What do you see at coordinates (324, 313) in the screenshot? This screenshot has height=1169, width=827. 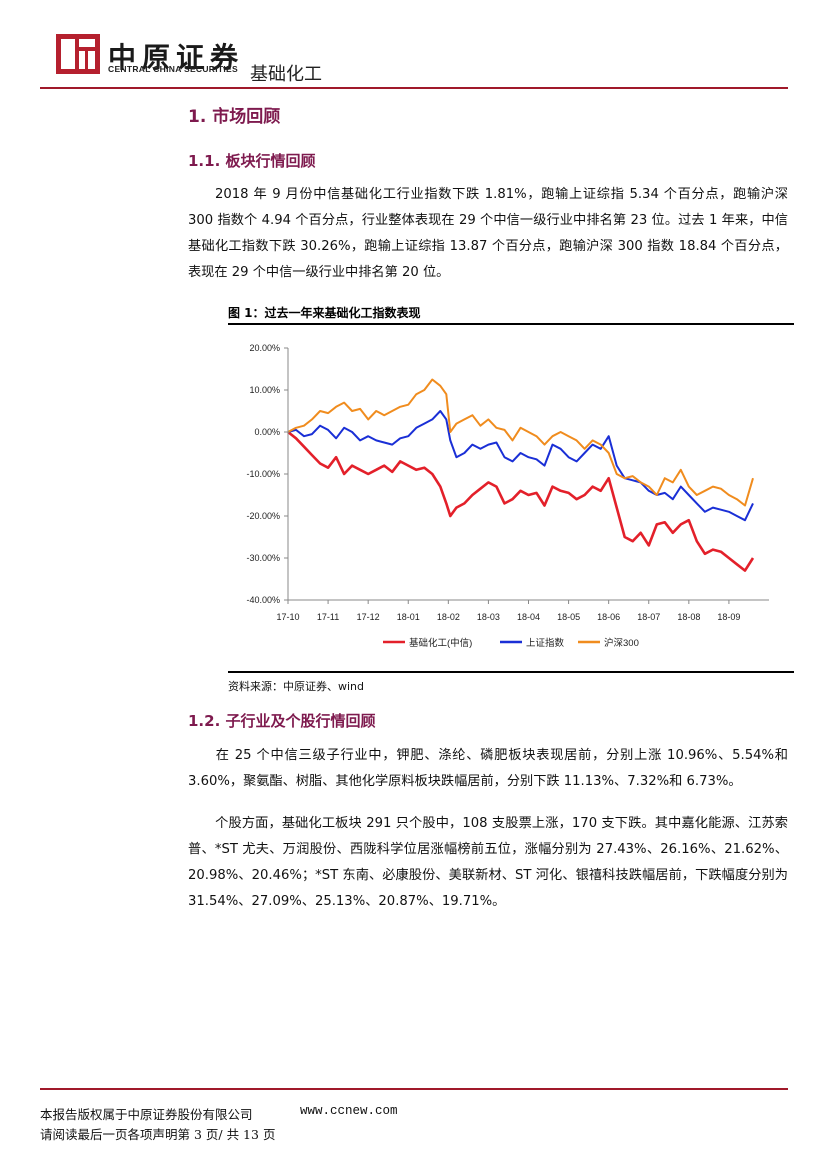 I see `figure-title: 图 1：过去一年来基础化工指数表现` at bounding box center [324, 313].